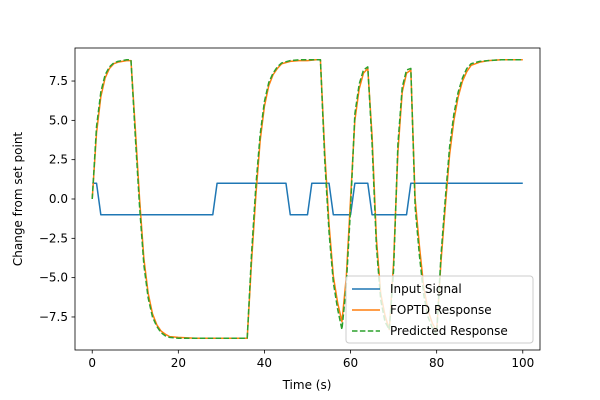  Describe the element at coordinates (58, 160) in the screenshot. I see `y-tick-label: 2.5` at that location.